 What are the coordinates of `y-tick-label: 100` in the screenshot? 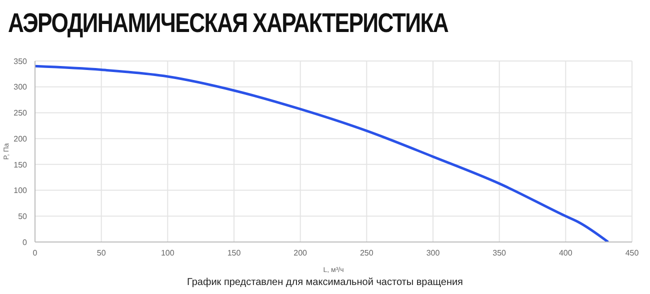 It's located at (21, 191).